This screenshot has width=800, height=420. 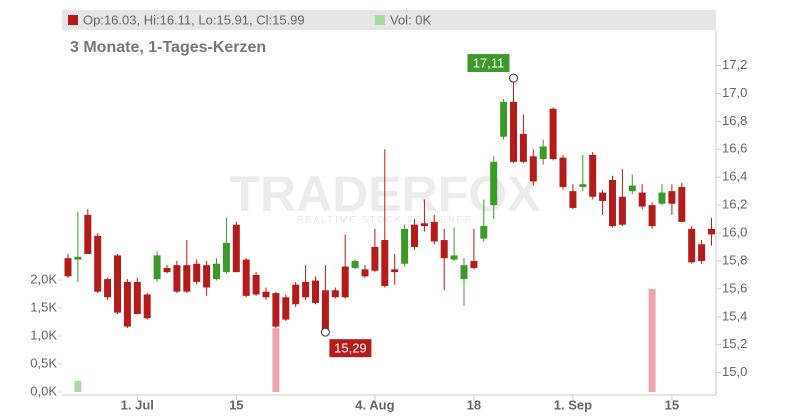 What do you see at coordinates (137, 404) in the screenshot?
I see `x-tick-label: 1. Jul` at bounding box center [137, 404].